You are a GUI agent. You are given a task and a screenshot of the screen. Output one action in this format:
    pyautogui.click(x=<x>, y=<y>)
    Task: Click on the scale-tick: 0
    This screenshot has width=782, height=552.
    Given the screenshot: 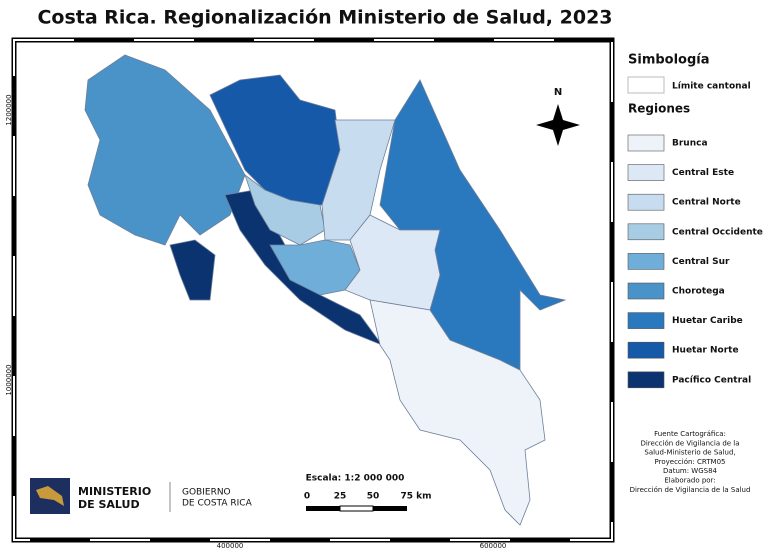 What is the action you would take?
    pyautogui.click(x=307, y=497)
    